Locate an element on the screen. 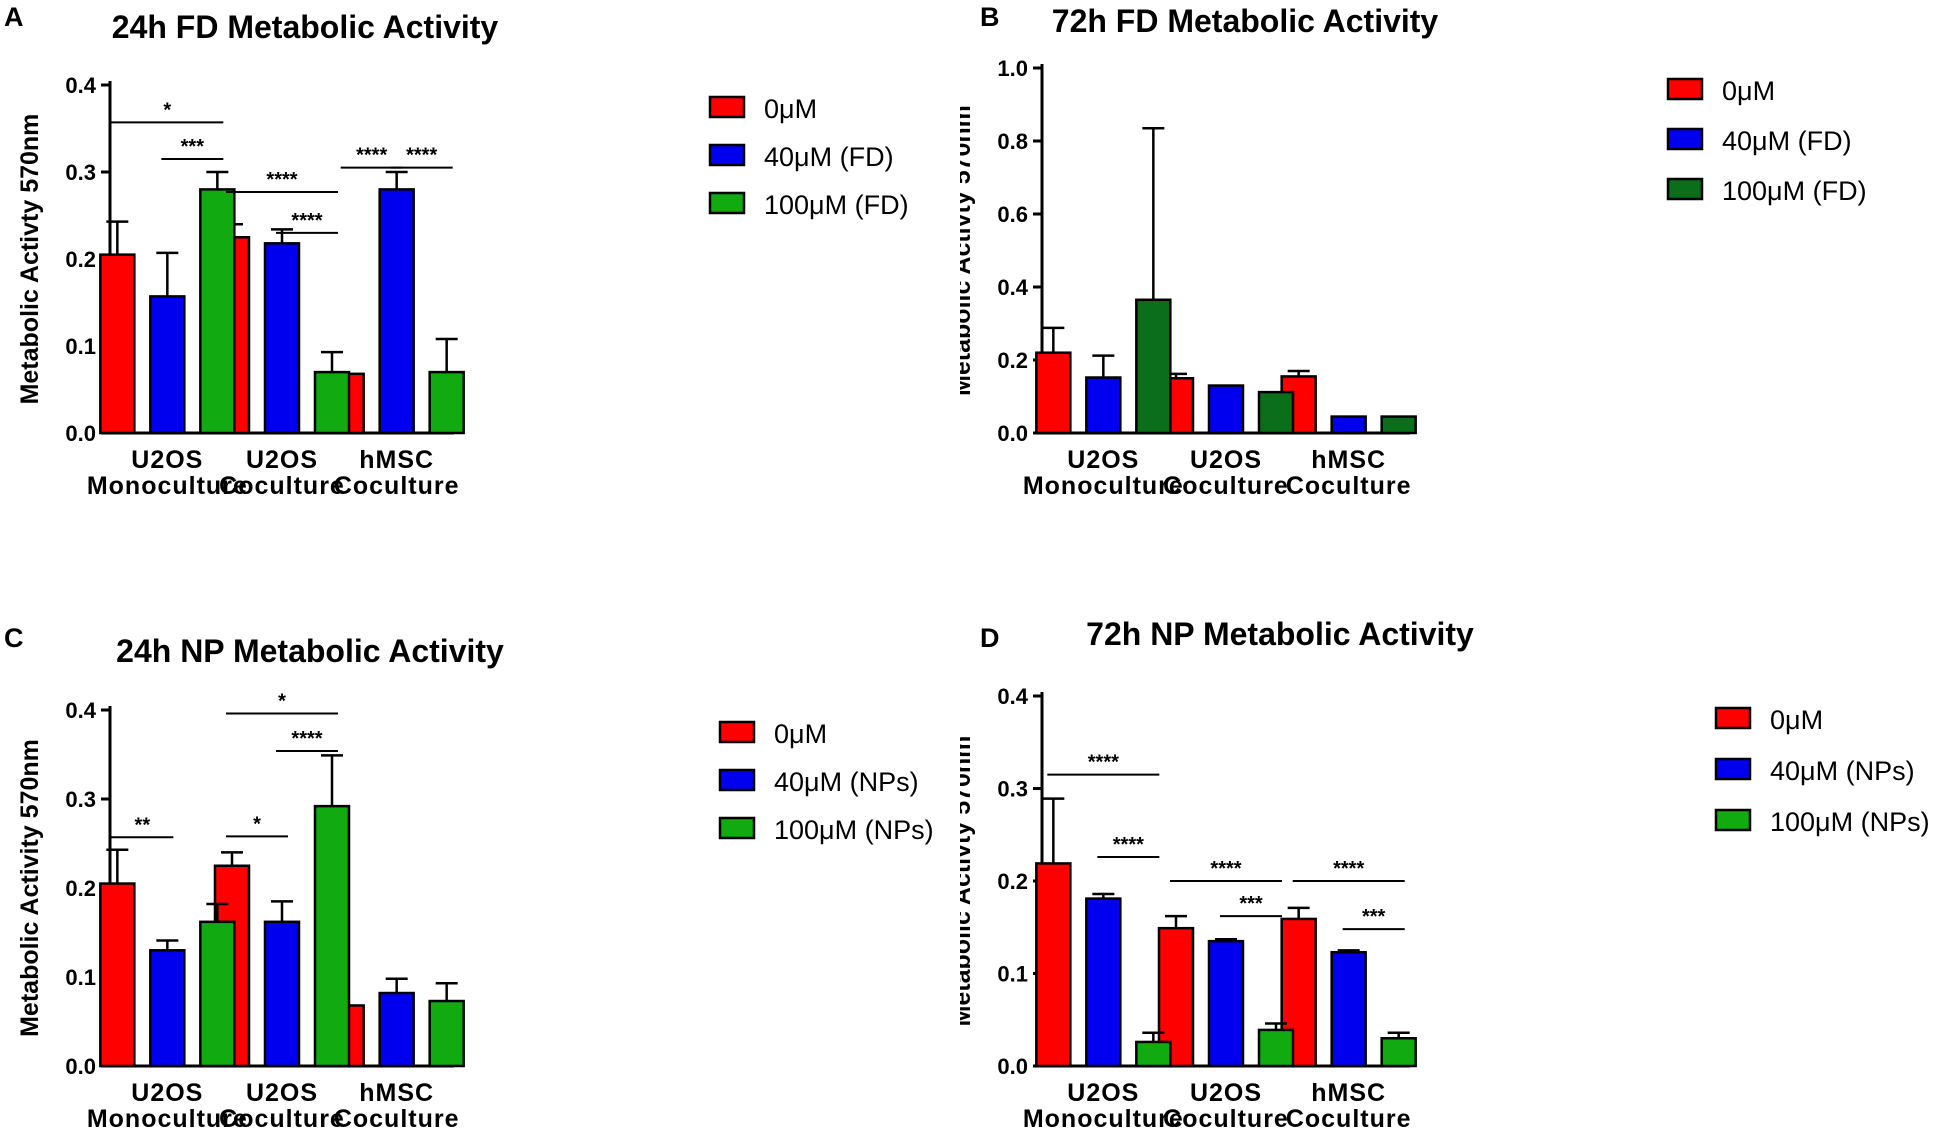 Image resolution: width=1954 pixels, height=1147 pixels. legend-label: 100μM (FD) is located at coordinates (836, 205).